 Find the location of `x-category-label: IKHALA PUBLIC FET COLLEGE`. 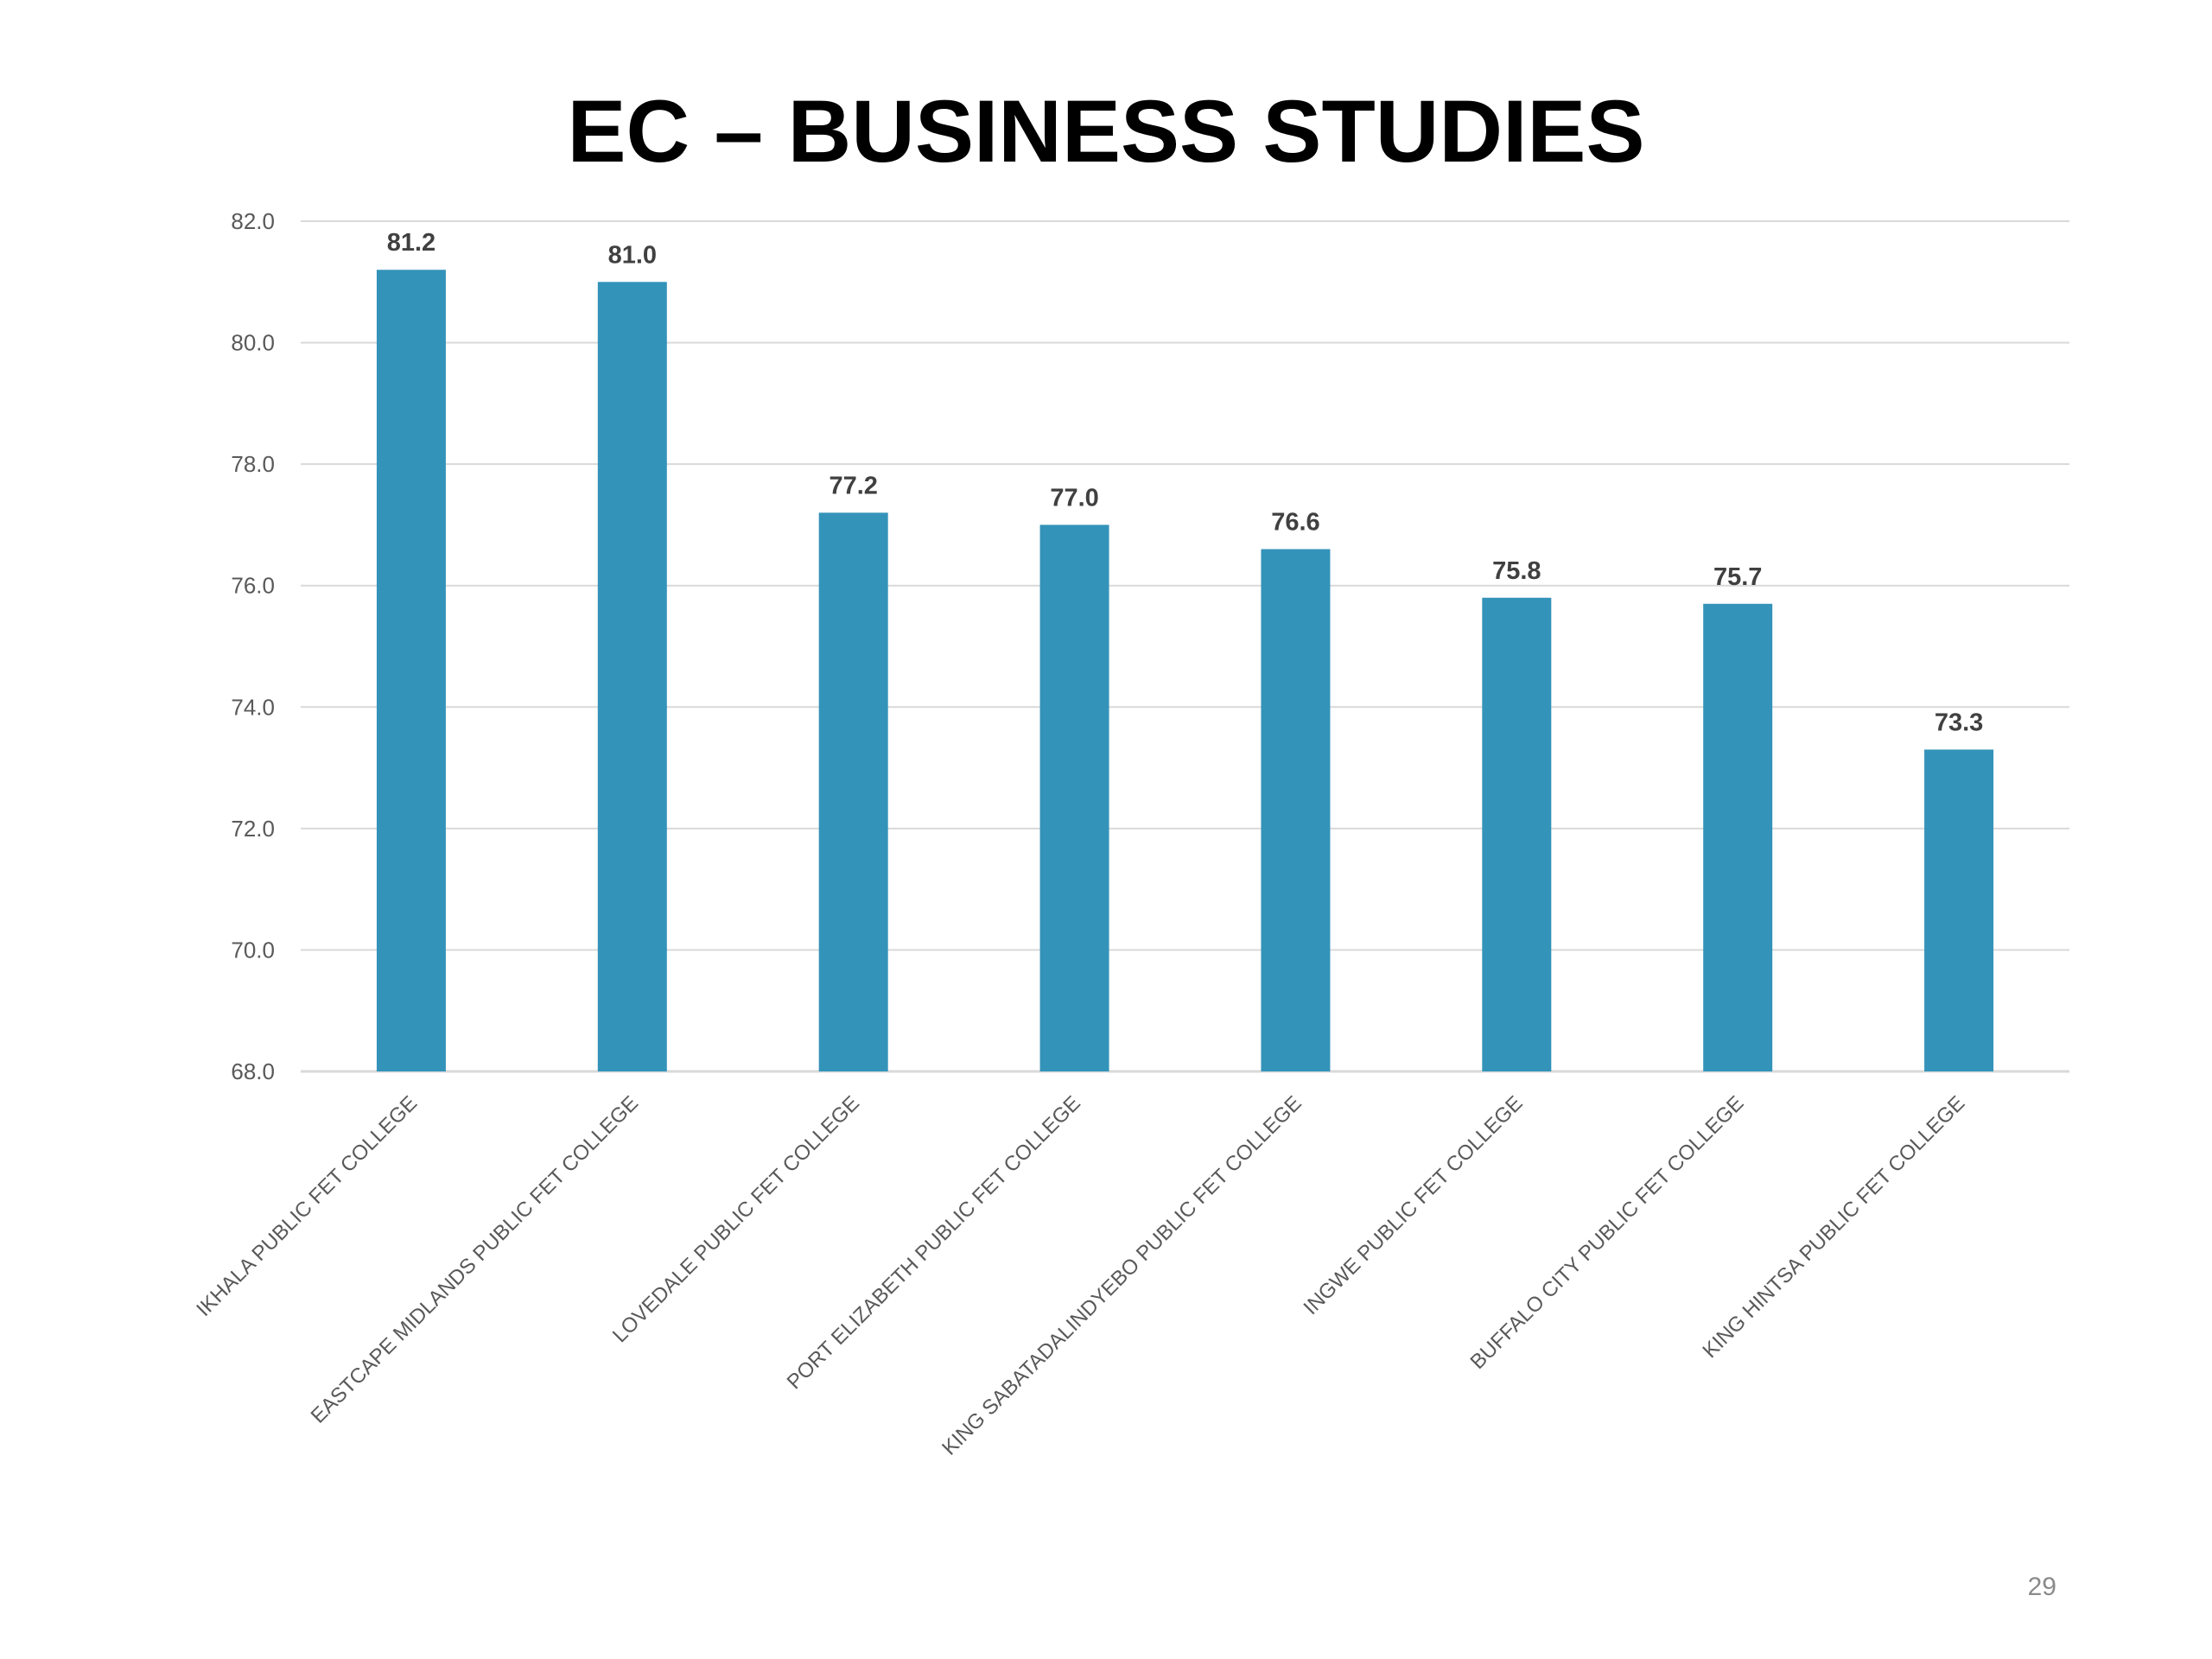

x-category-label: IKHALA PUBLIC FET COLLEGE is located at coordinates (307, 1206).